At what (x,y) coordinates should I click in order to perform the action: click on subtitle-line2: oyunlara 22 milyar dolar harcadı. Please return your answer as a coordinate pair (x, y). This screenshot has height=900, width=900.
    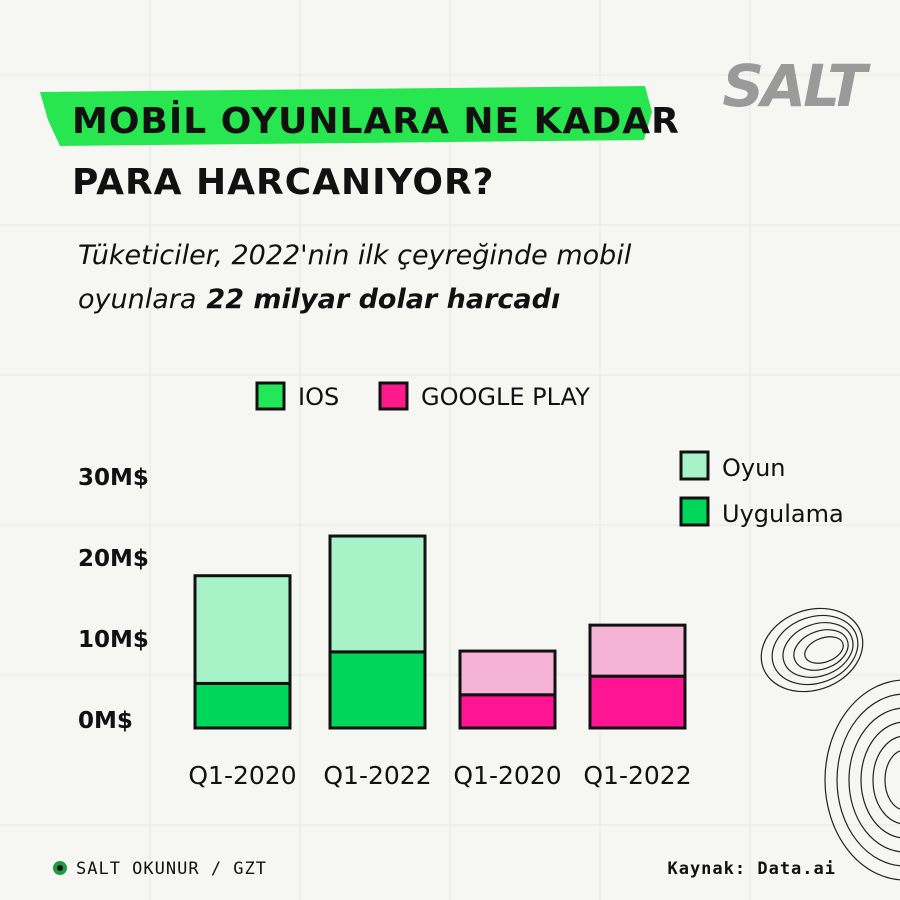
    Looking at the image, I should click on (319, 299).